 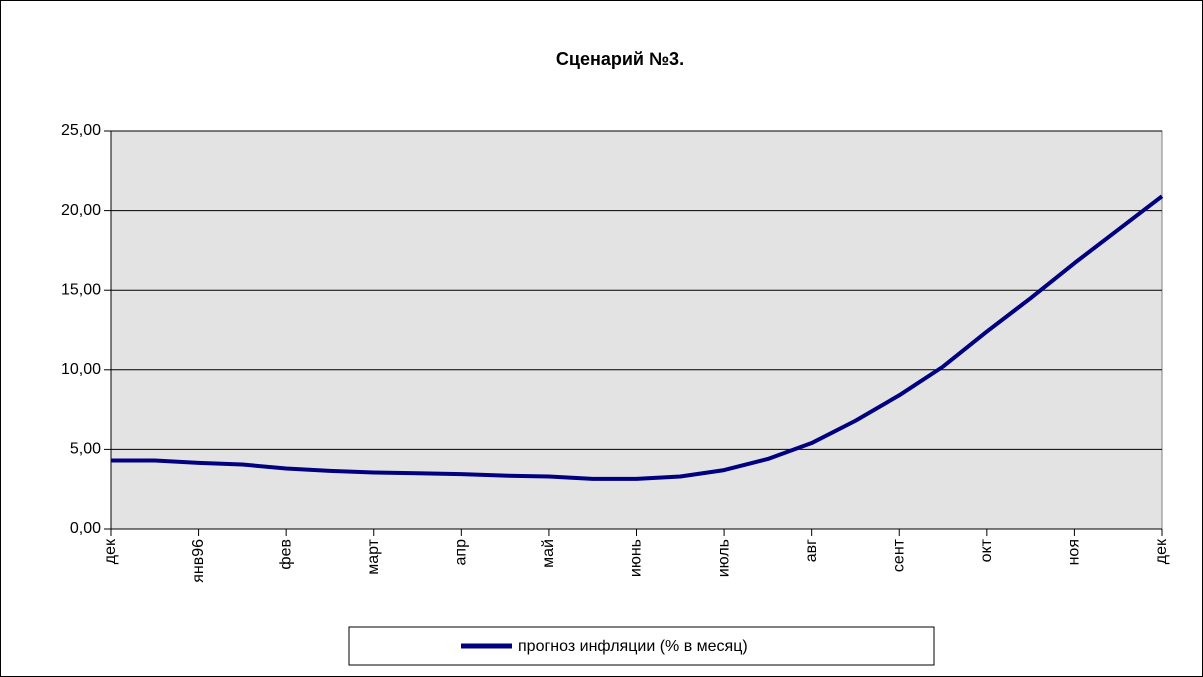 What do you see at coordinates (620, 59) in the screenshot?
I see `chart-title: Сценарий №3.` at bounding box center [620, 59].